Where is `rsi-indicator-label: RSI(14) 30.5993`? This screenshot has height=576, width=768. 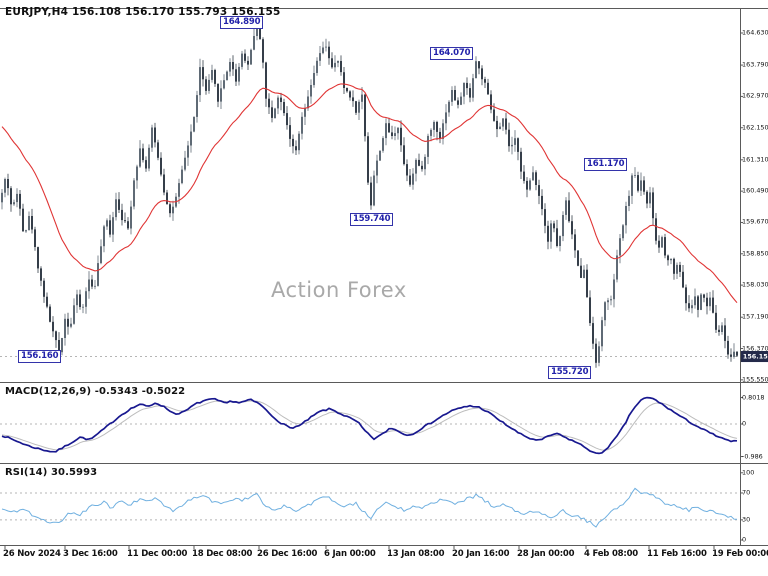 rsi-indicator-label: RSI(14) 30.5993 is located at coordinates (51, 472).